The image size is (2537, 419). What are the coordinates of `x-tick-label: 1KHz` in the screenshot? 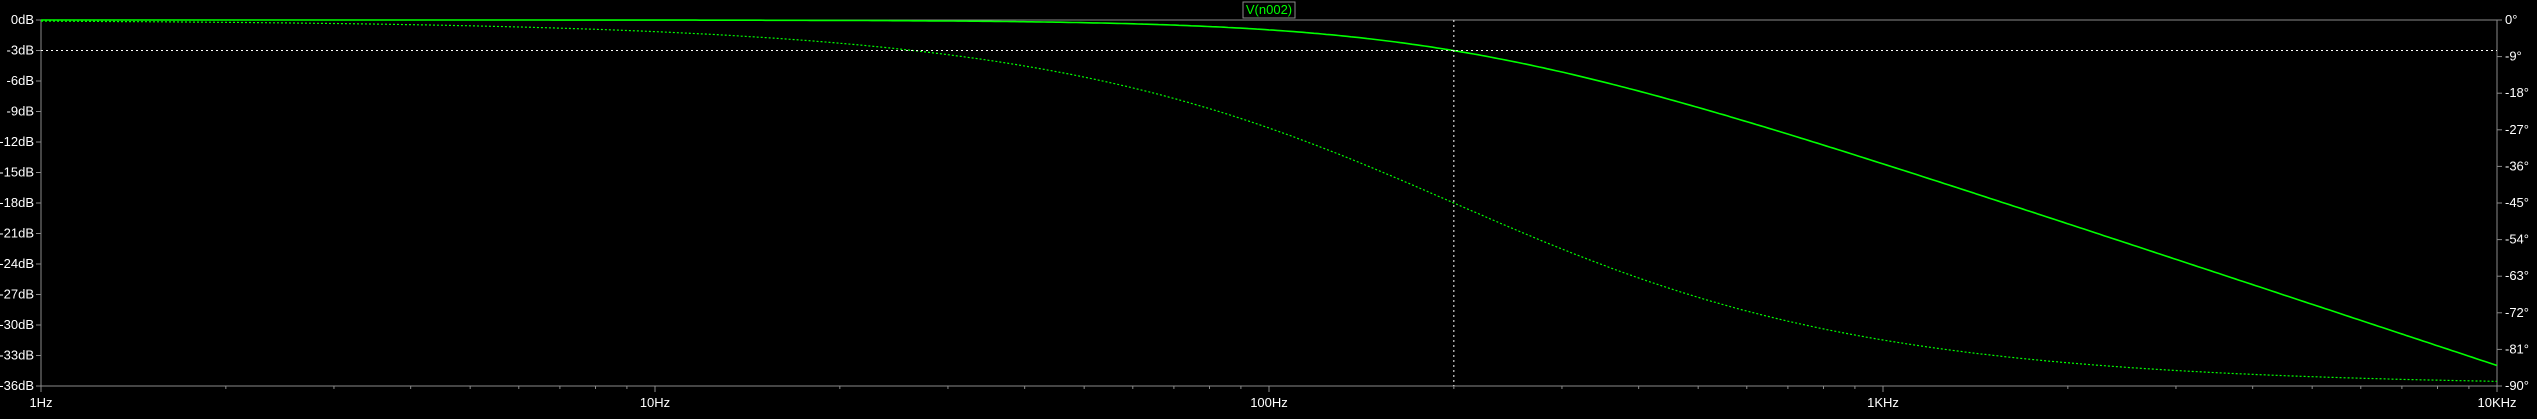 It's located at (1883, 402).